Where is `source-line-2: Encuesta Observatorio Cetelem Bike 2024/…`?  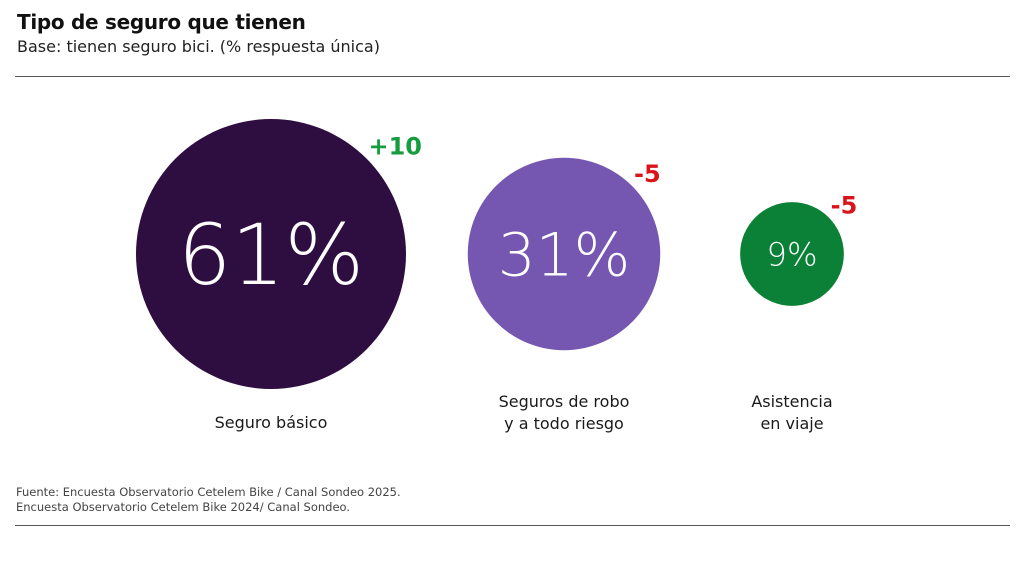 source-line-2: Encuesta Observatorio Cetelem Bike 2024/… is located at coordinates (183, 507).